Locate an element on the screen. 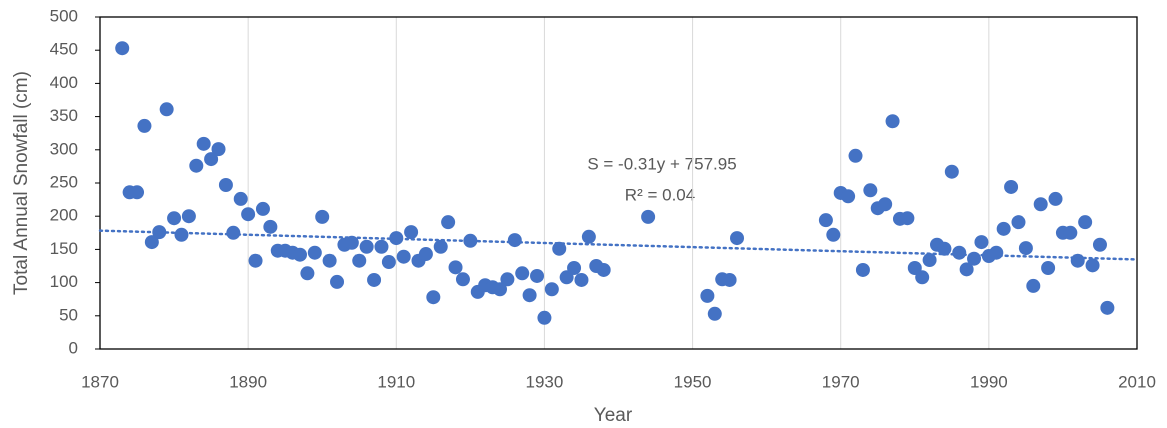  y-tick-label: 450 is located at coordinates (64, 49).